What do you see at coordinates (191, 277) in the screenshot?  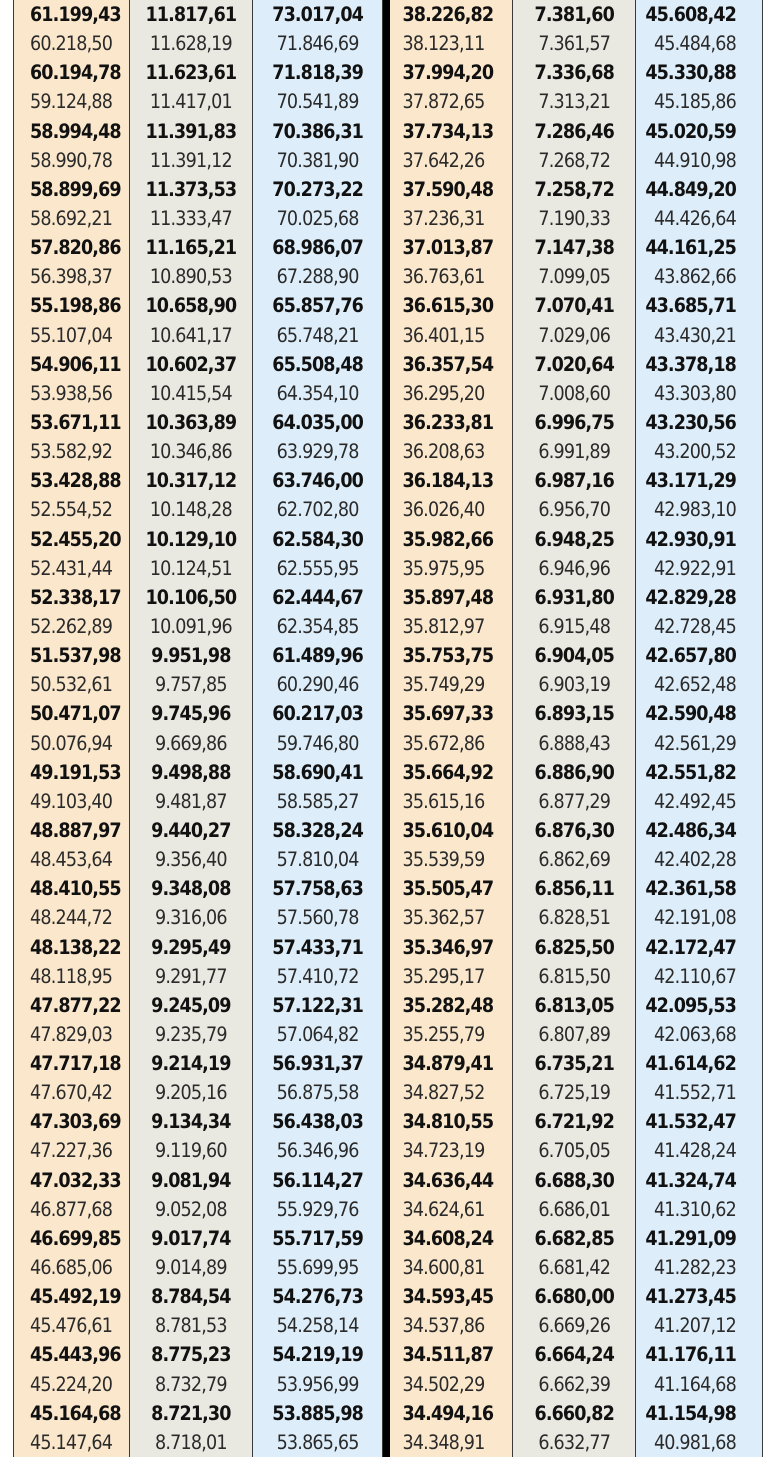 I see `table-cell: 10.890,53` at bounding box center [191, 277].